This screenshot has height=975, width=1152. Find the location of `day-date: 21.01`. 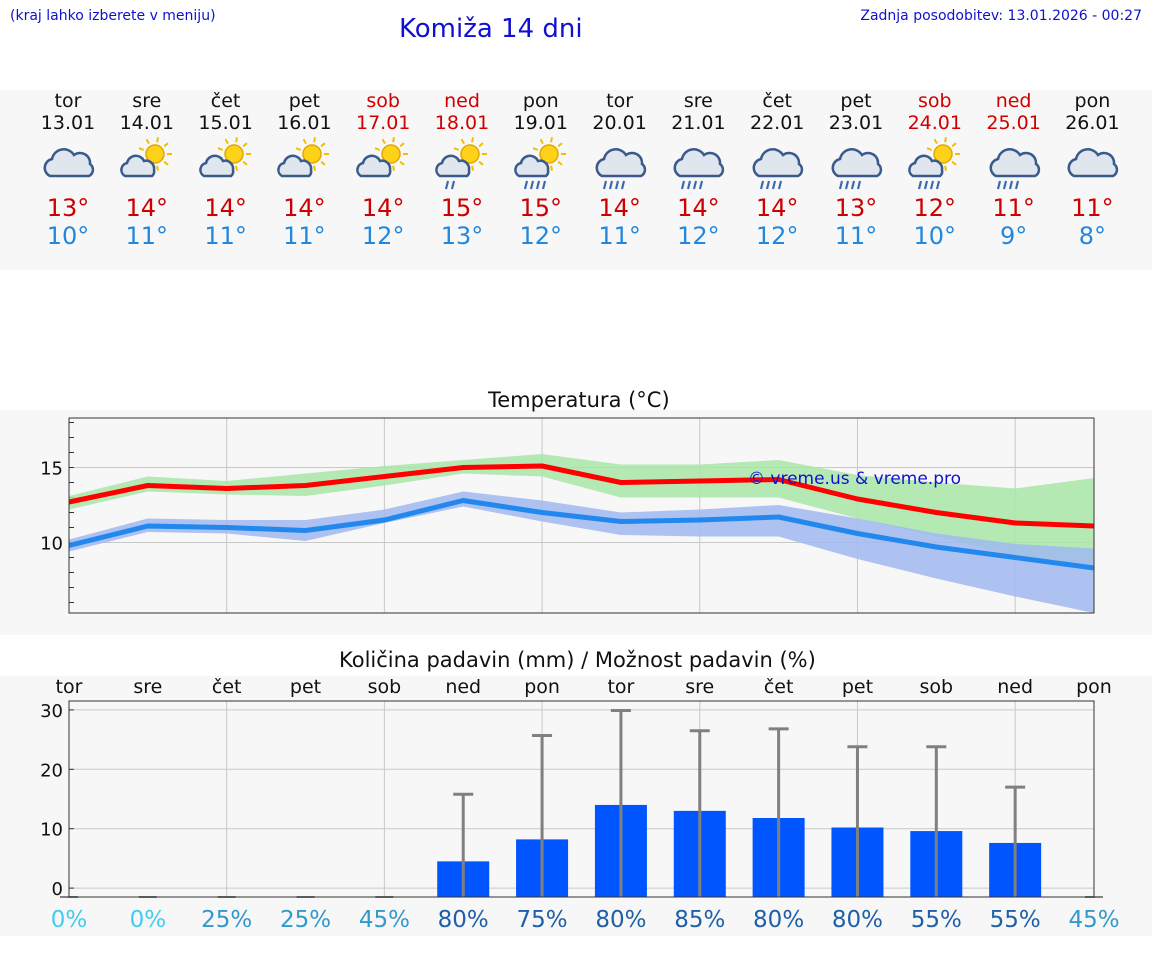

day-date: 21.01 is located at coordinates (698, 123).